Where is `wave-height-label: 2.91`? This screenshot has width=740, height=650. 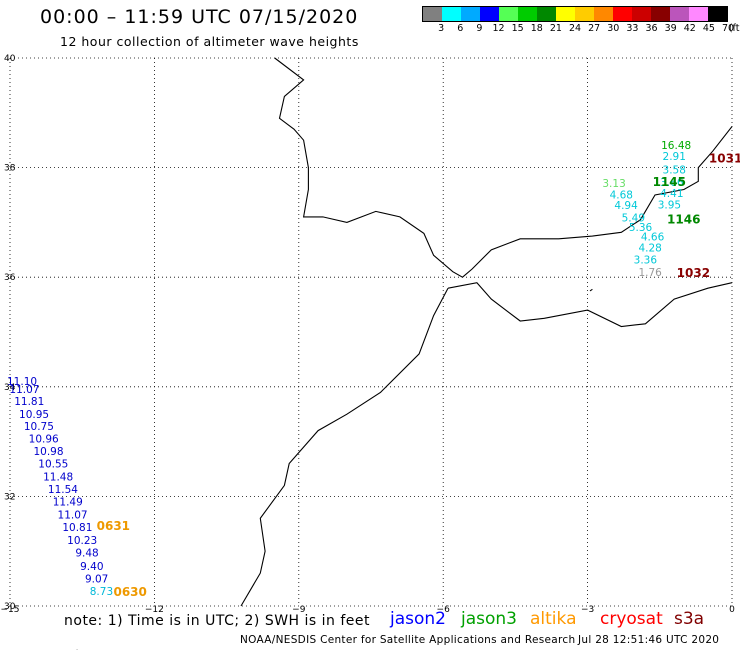 wave-height-label: 2.91 is located at coordinates (674, 157).